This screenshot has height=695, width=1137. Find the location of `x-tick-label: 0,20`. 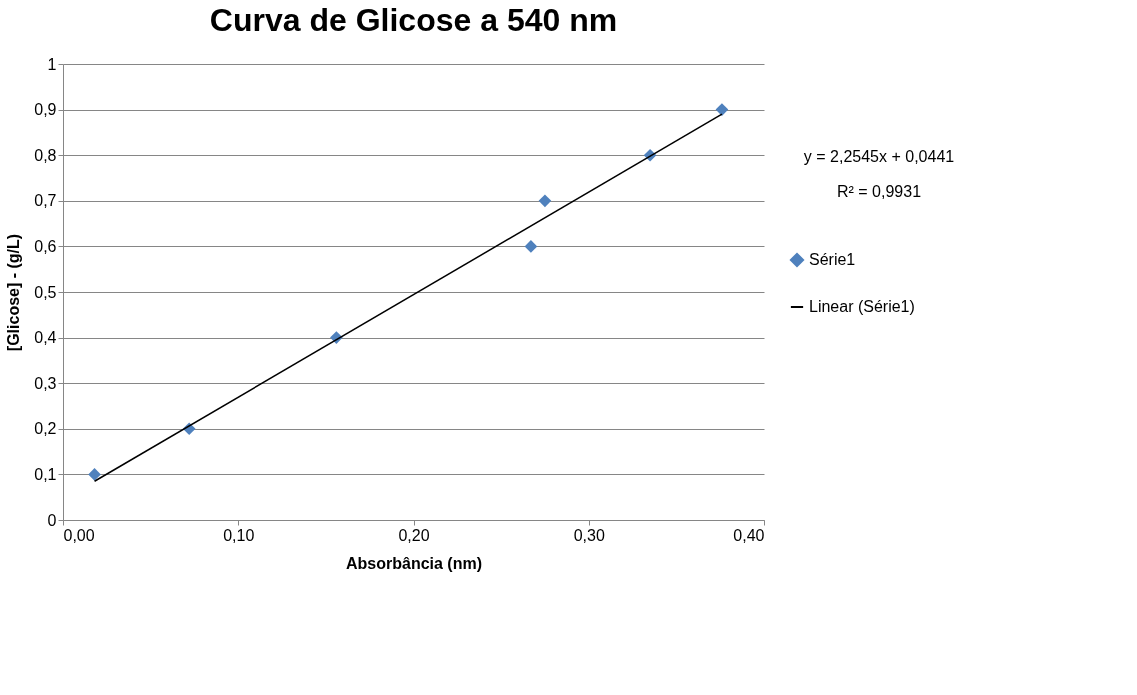

x-tick-label: 0,20 is located at coordinates (414, 535).